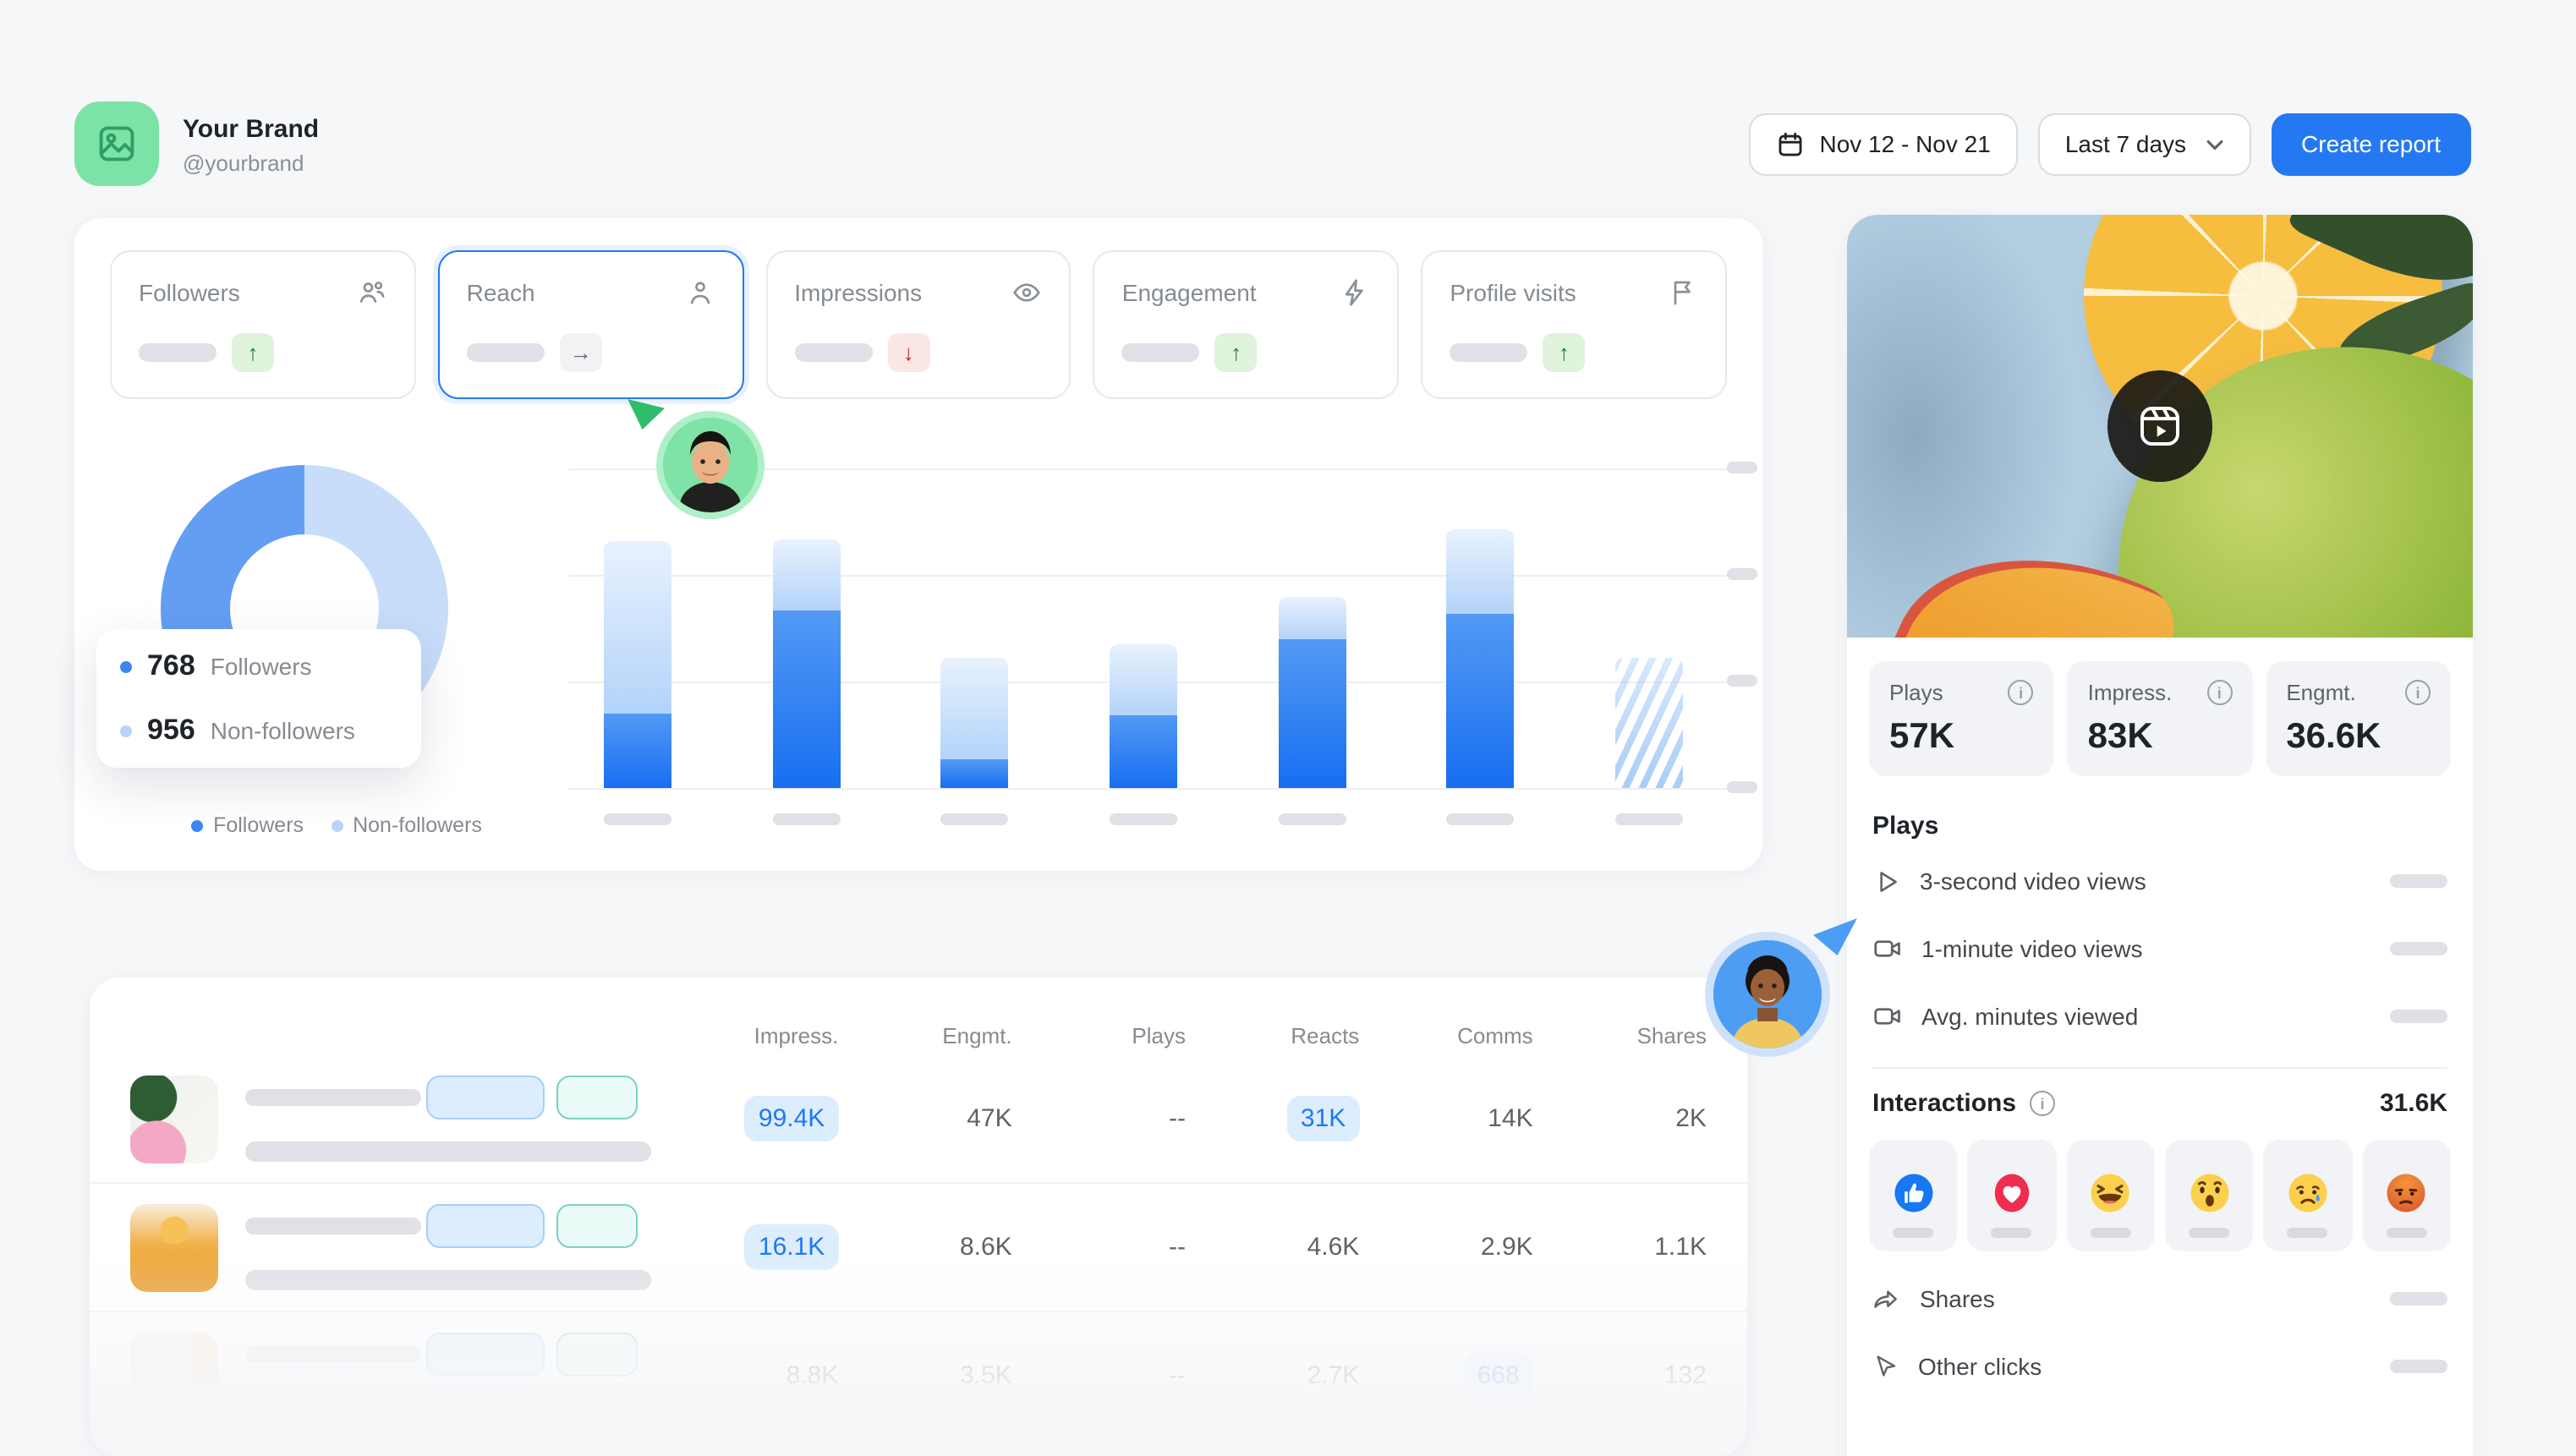  I want to click on trend-down-badge: ↓, so click(908, 352).